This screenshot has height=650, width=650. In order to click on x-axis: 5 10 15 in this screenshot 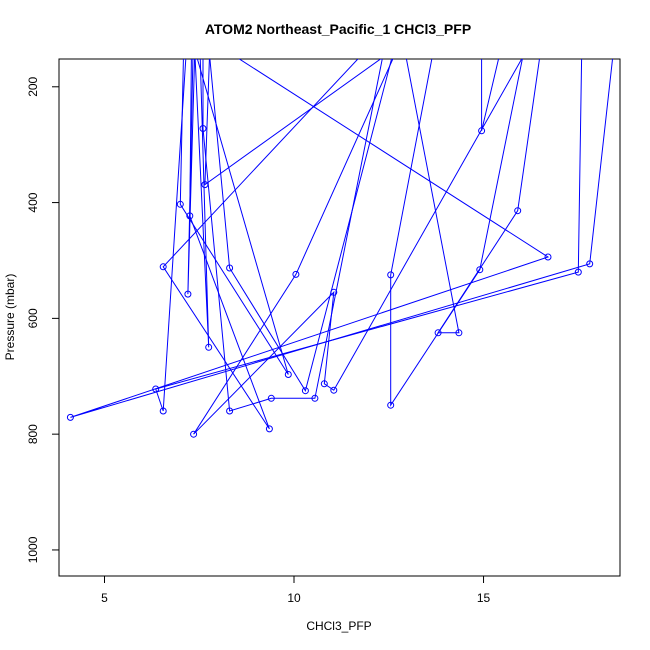, I will do `click(296, 590)`.